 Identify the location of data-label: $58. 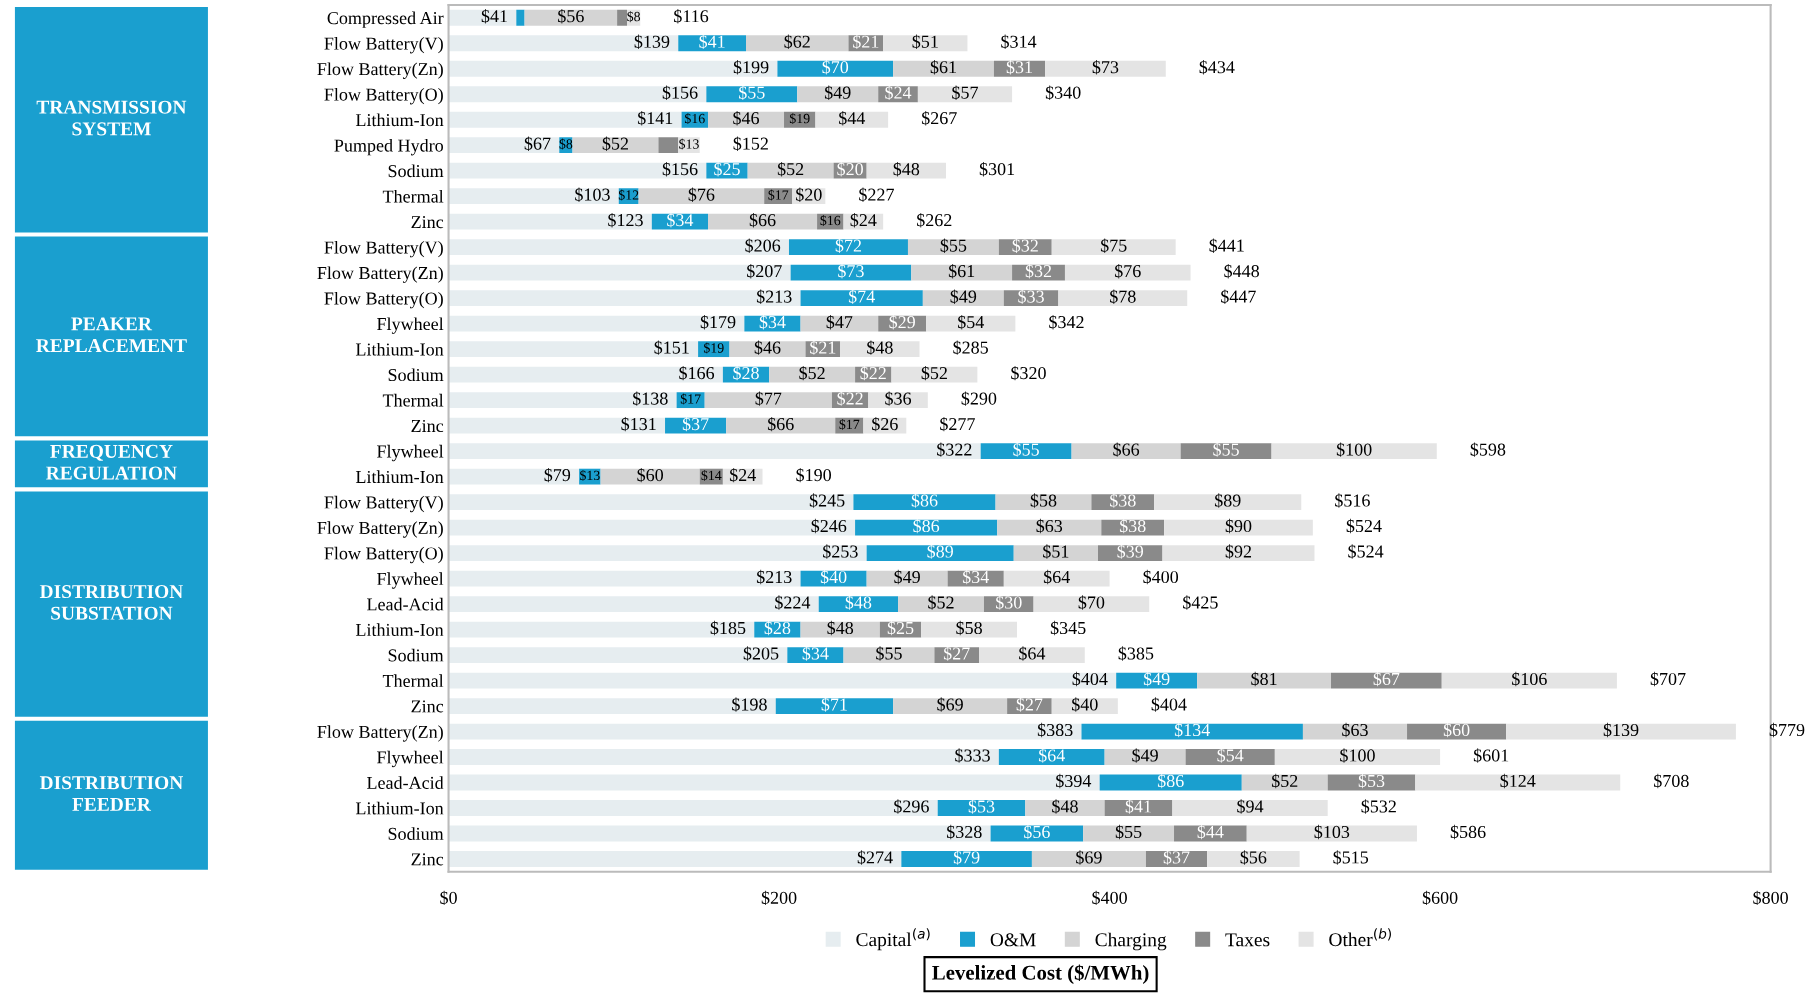
(1043, 500).